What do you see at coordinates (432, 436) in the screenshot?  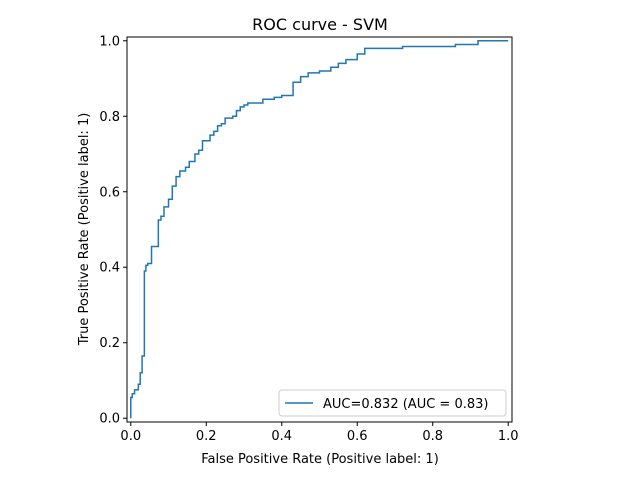 I see `x-tick-label: 0.8` at bounding box center [432, 436].